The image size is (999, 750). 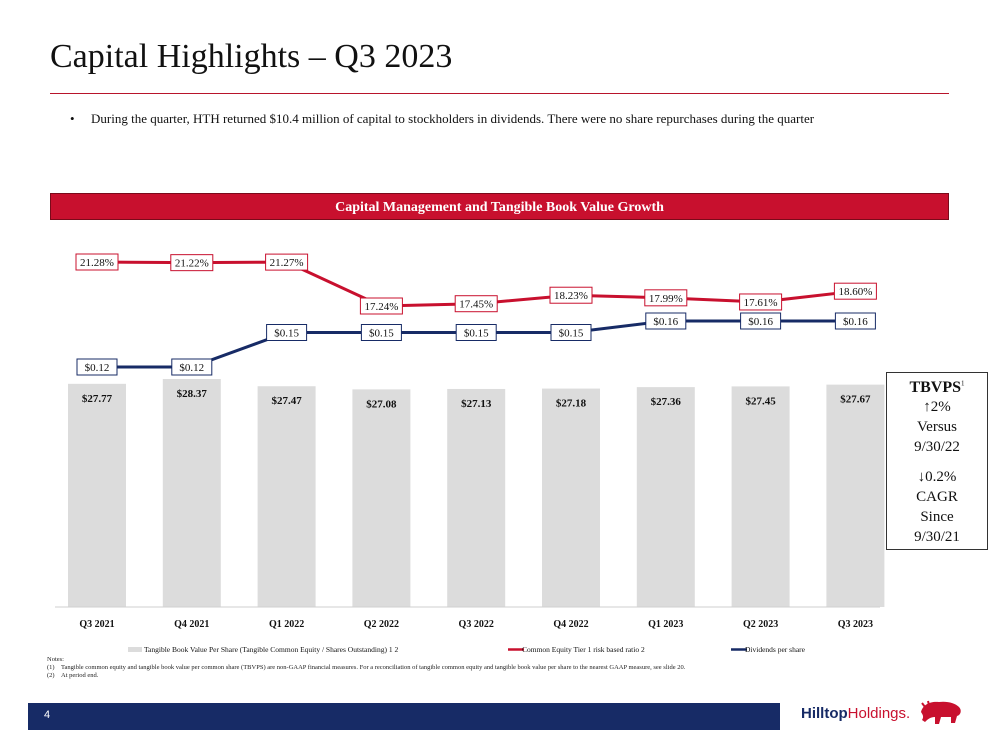 I want to click on x-tick-label: Q3 2022, so click(x=476, y=624).